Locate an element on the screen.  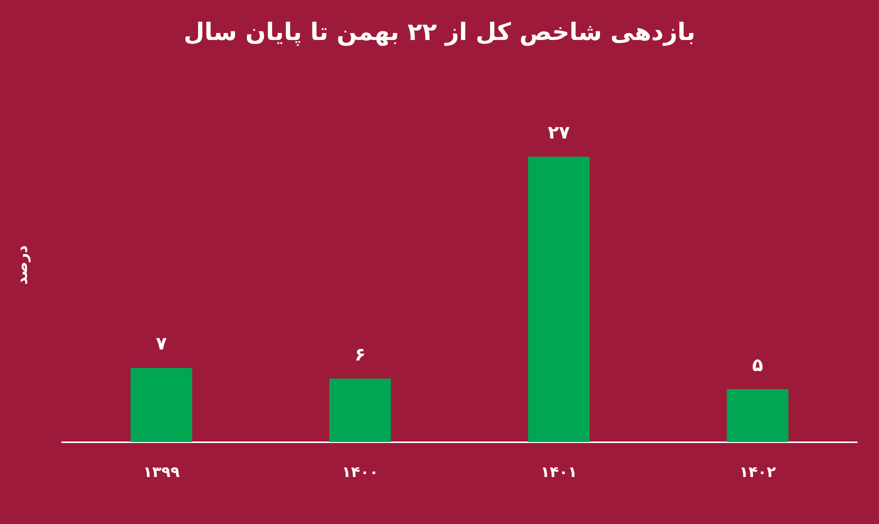
data-label: ۷ is located at coordinates (161, 344).